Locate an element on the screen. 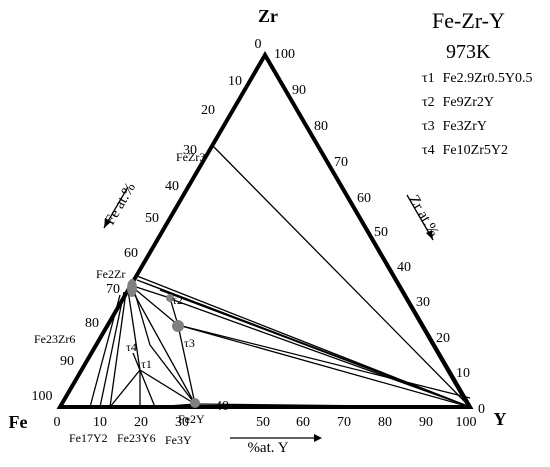  left-axis-title-group: Fe at.% is located at coordinates (120, 204).